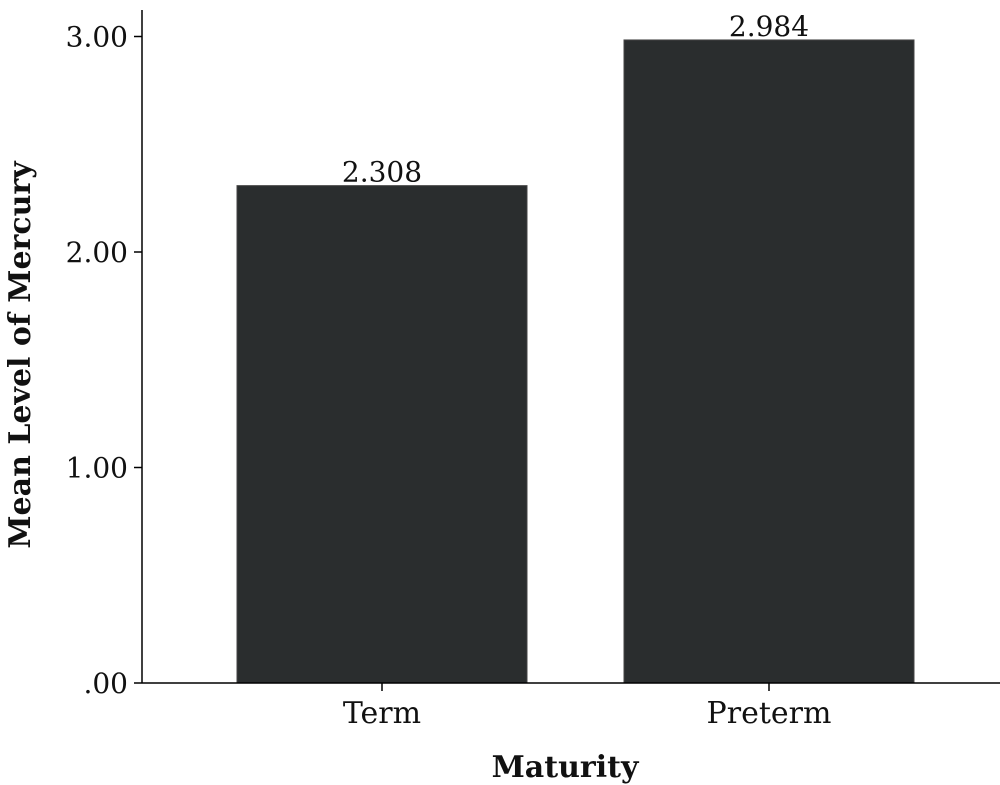 Image resolution: width=1000 pixels, height=785 pixels. I want to click on y-tick-label: .00, so click(105, 683).